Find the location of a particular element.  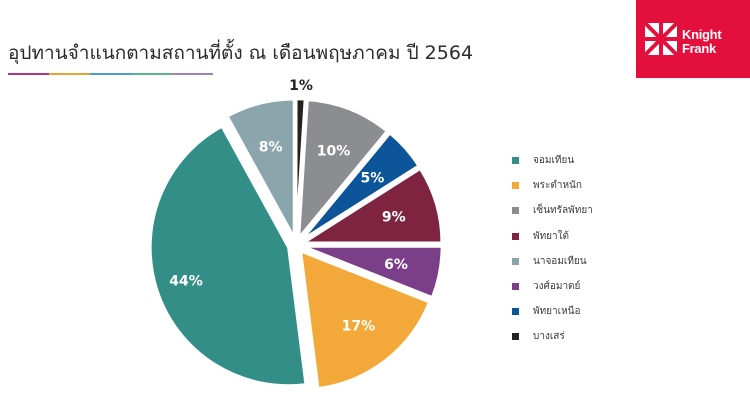

logo-word-frank: Frank is located at coordinates (699, 48).